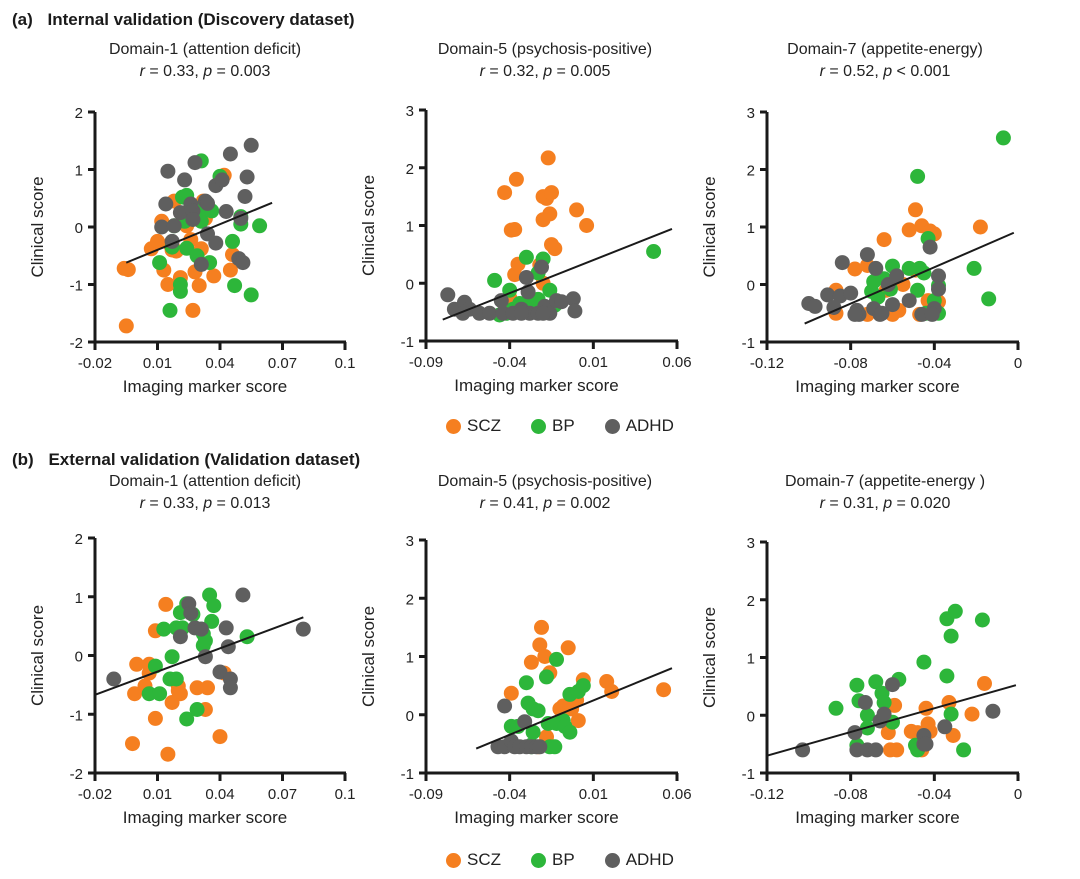  What do you see at coordinates (649, 425) in the screenshot?
I see `legend-label: ADHD` at bounding box center [649, 425].